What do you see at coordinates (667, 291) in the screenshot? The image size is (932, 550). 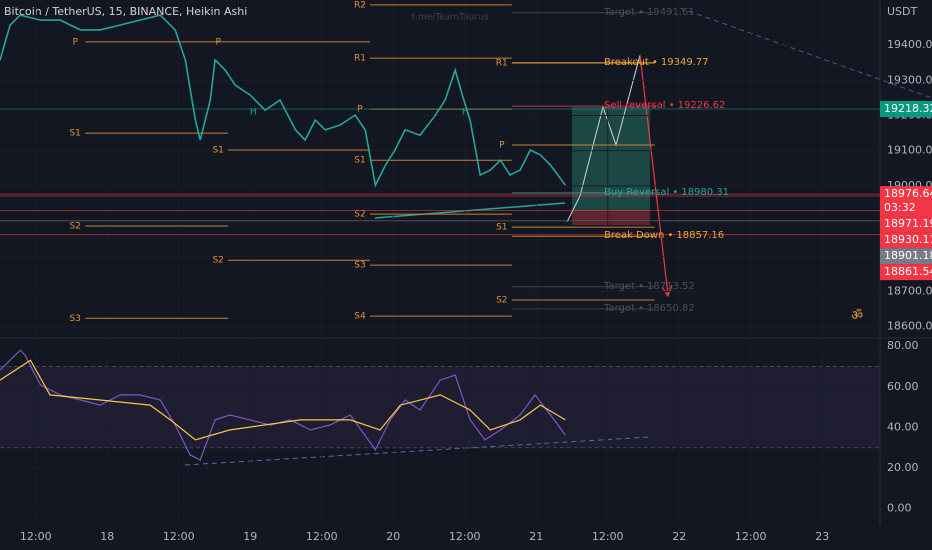 I see `arrow-head` at bounding box center [667, 291].